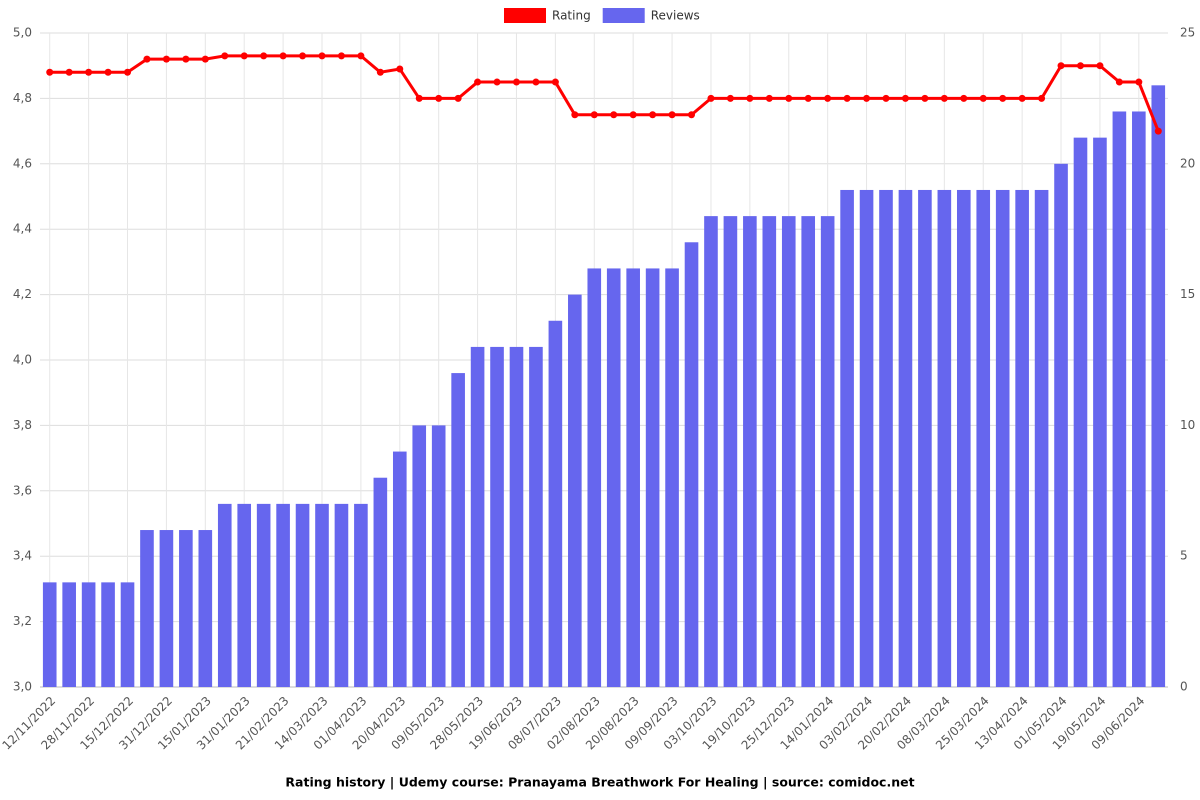 Image resolution: width=1200 pixels, height=800 pixels. What do you see at coordinates (675, 16) in the screenshot?
I see `legend-label: Reviews` at bounding box center [675, 16].